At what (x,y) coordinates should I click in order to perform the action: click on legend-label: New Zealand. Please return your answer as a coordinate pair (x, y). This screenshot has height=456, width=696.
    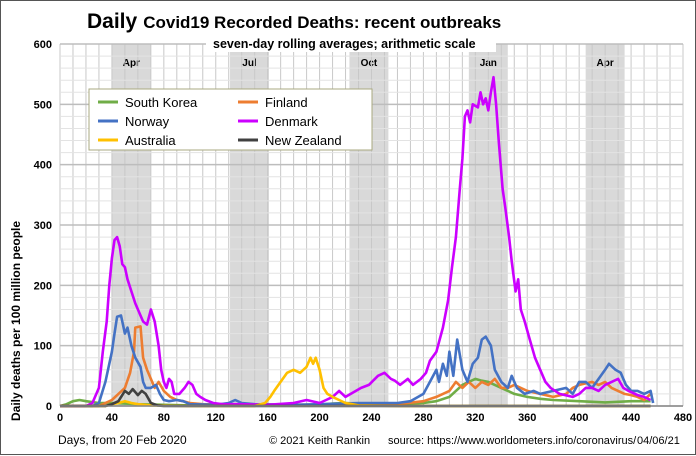
    Looking at the image, I should click on (303, 140).